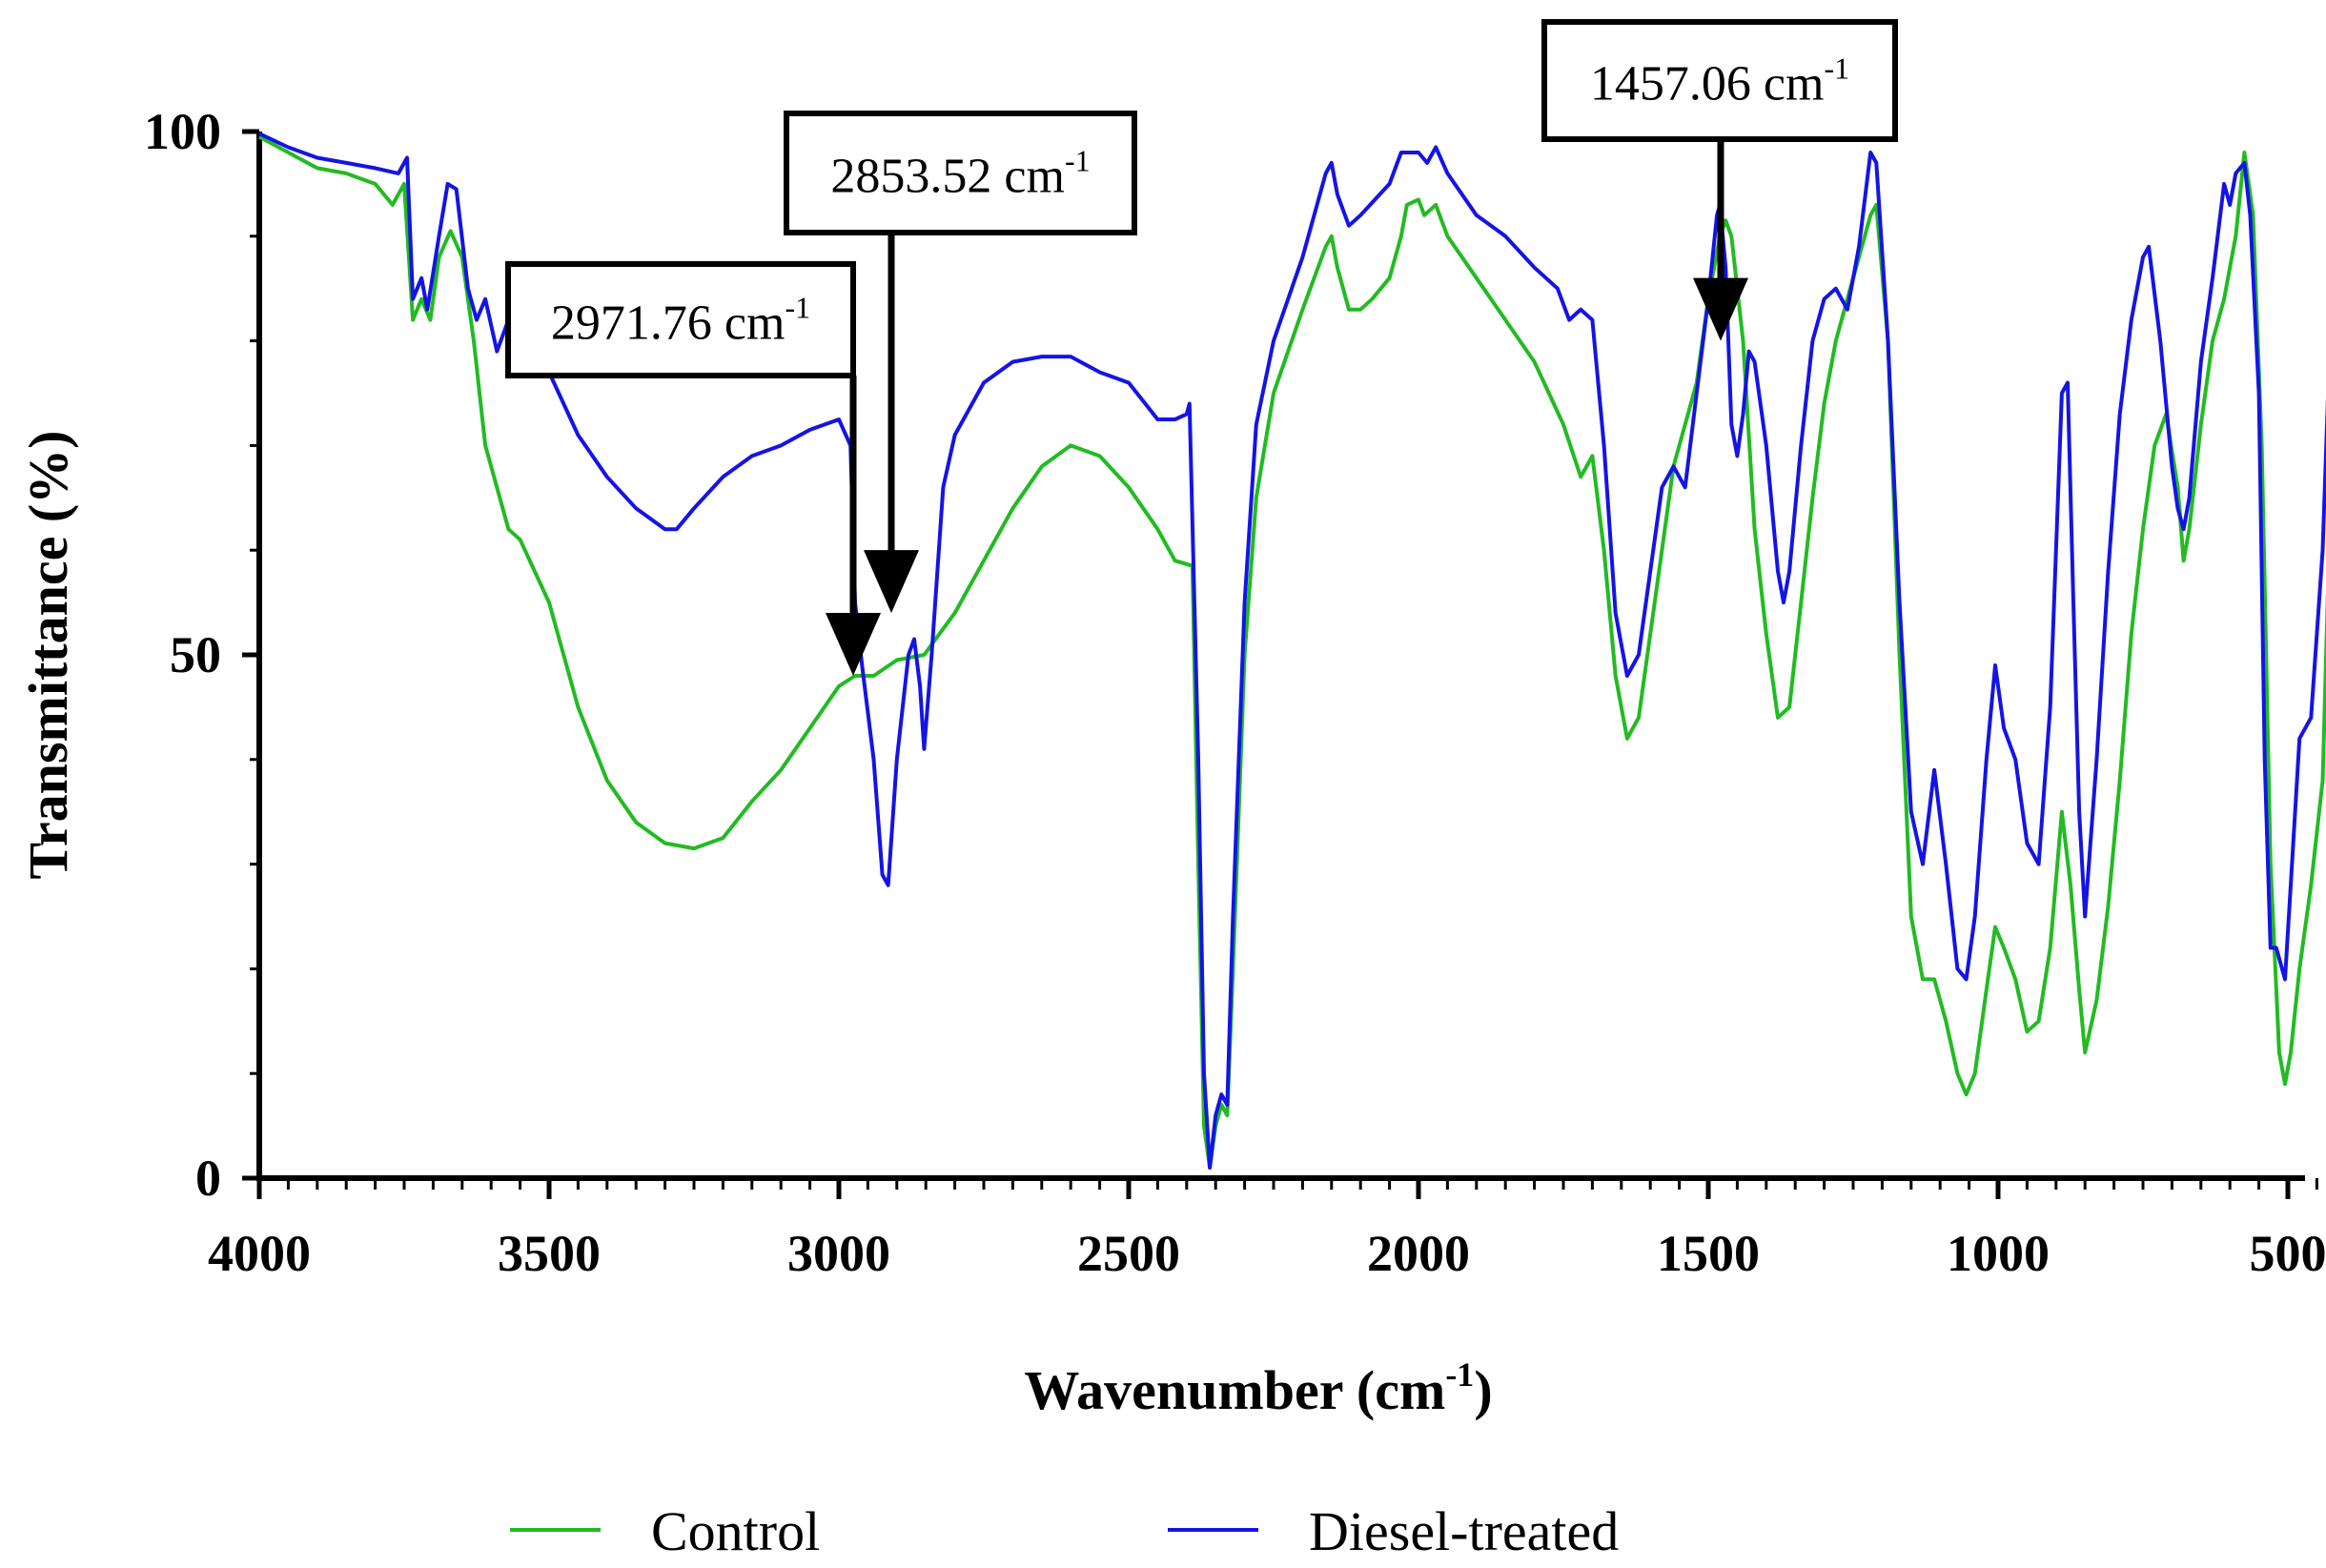 Image resolution: width=2326 pixels, height=1568 pixels. What do you see at coordinates (838, 1253) in the screenshot?
I see `x-tick-label-3000: 3000` at bounding box center [838, 1253].